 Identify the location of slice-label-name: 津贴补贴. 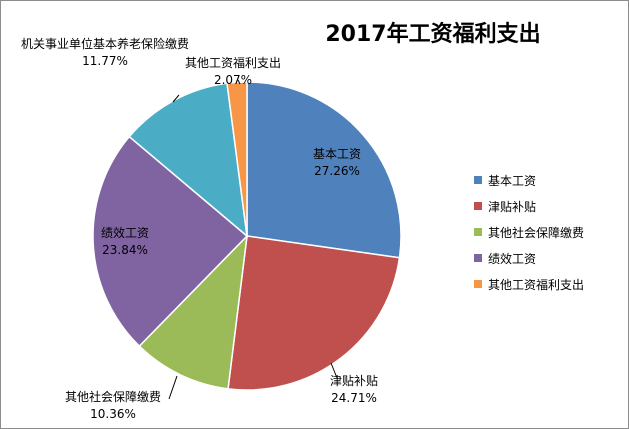
(354, 381).